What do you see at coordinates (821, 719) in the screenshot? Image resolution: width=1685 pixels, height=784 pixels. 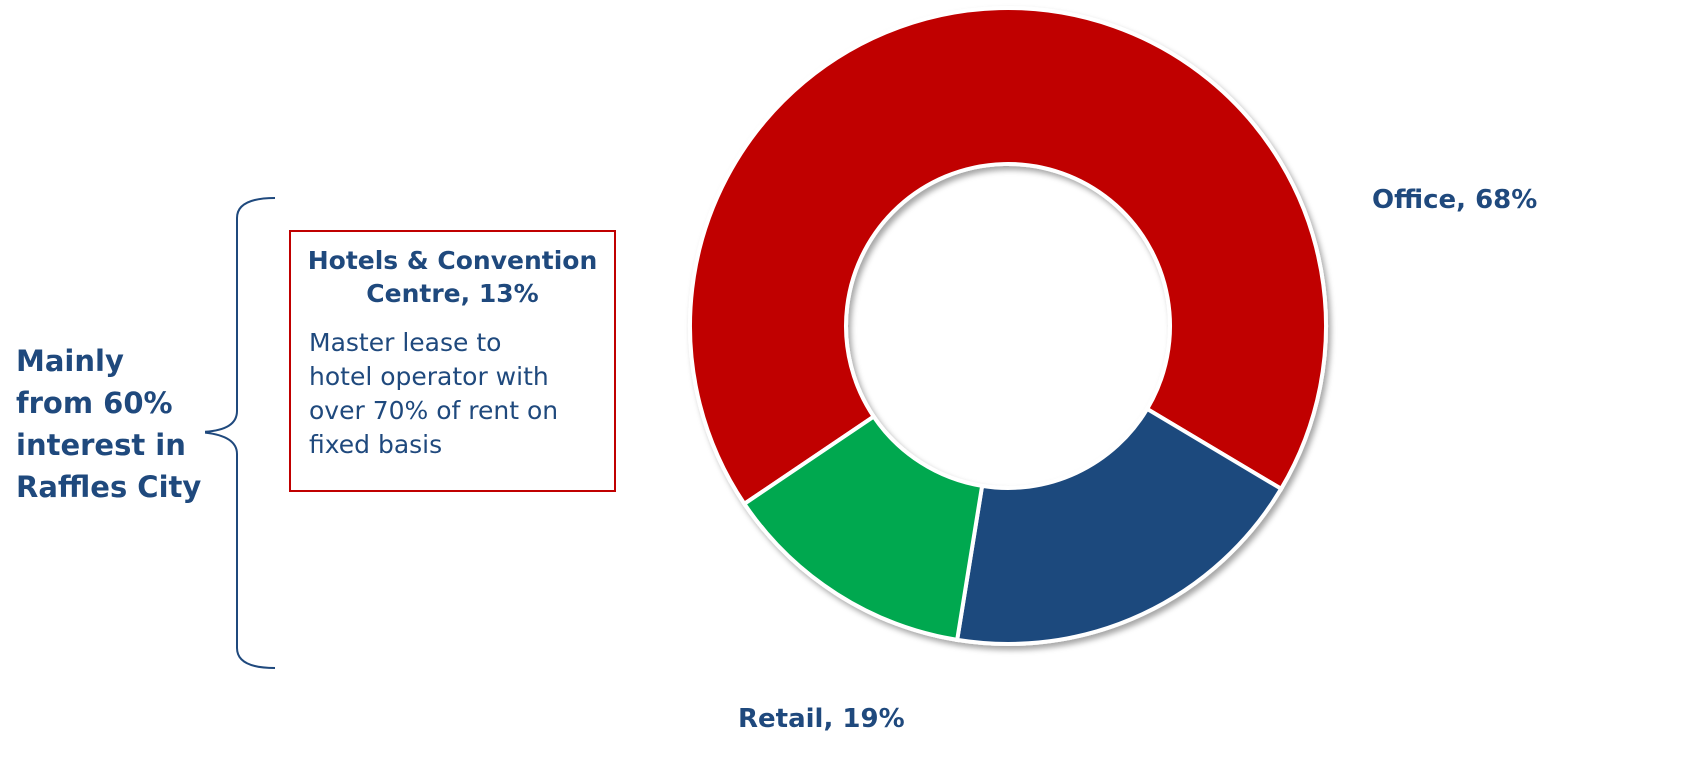 I see `retail-label: Retail, 19%` at bounding box center [821, 719].